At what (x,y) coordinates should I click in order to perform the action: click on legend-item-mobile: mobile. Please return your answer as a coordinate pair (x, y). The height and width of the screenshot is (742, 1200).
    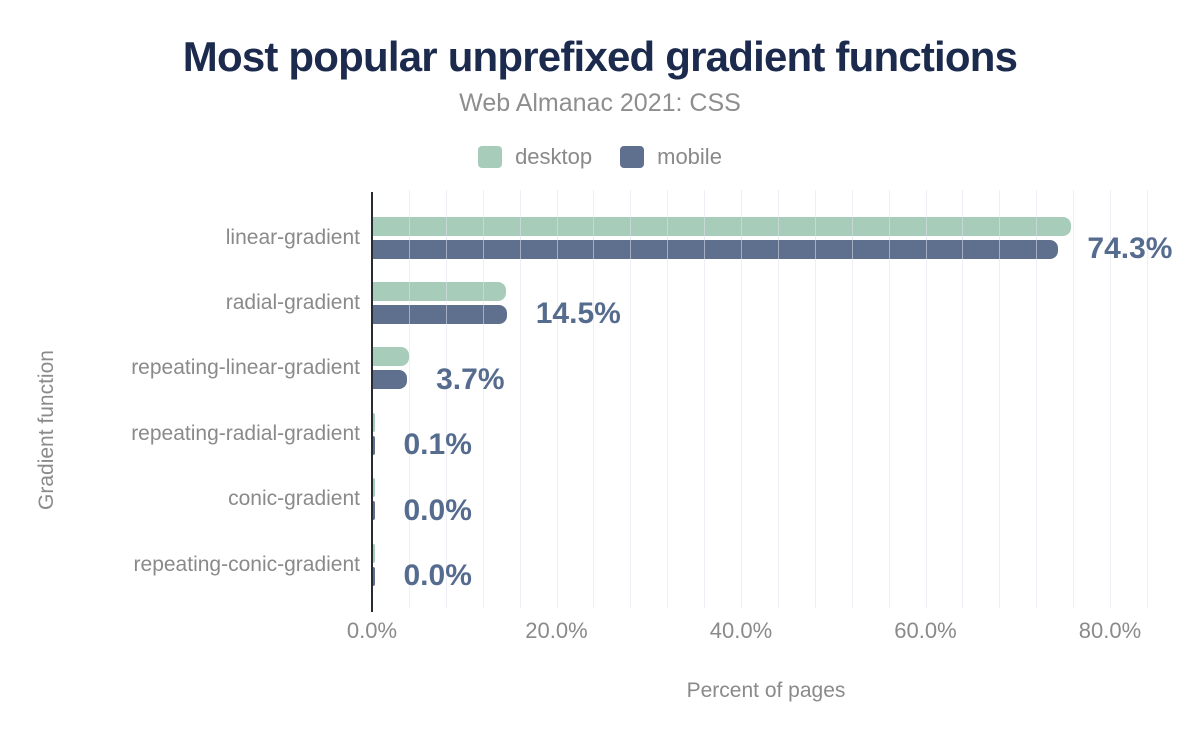
    Looking at the image, I should click on (671, 157).